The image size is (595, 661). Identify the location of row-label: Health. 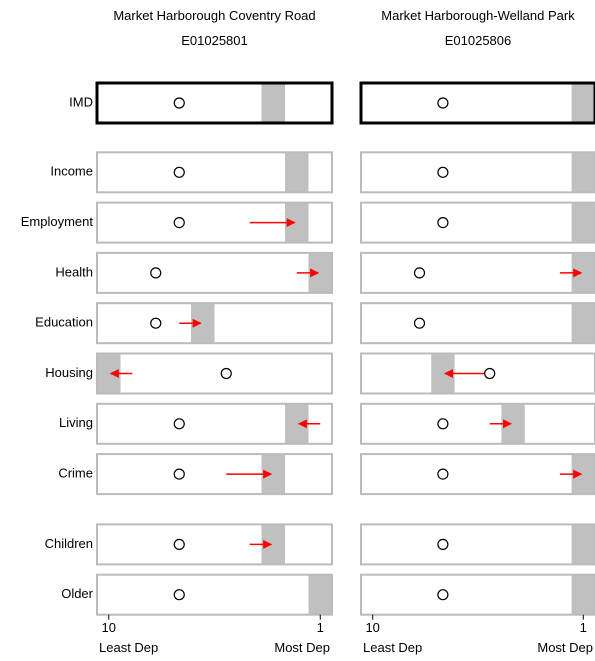
(74, 271).